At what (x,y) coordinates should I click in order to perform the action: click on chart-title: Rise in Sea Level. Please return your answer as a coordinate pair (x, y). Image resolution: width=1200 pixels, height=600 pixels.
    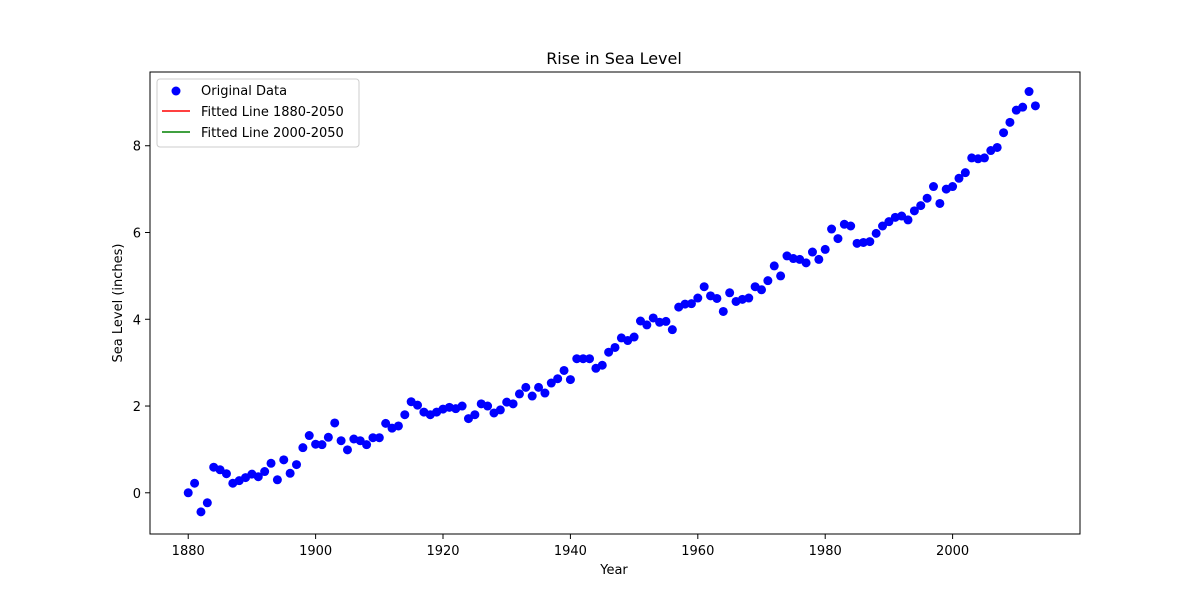
    Looking at the image, I should click on (614, 58).